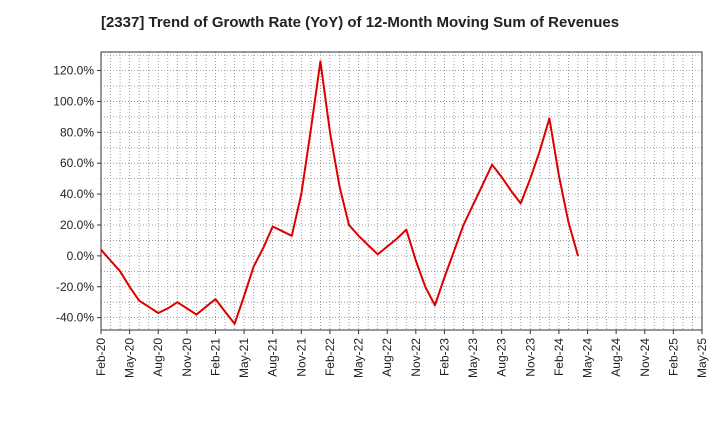  I want to click on x-tick-label: Feb-20, so click(101, 357).